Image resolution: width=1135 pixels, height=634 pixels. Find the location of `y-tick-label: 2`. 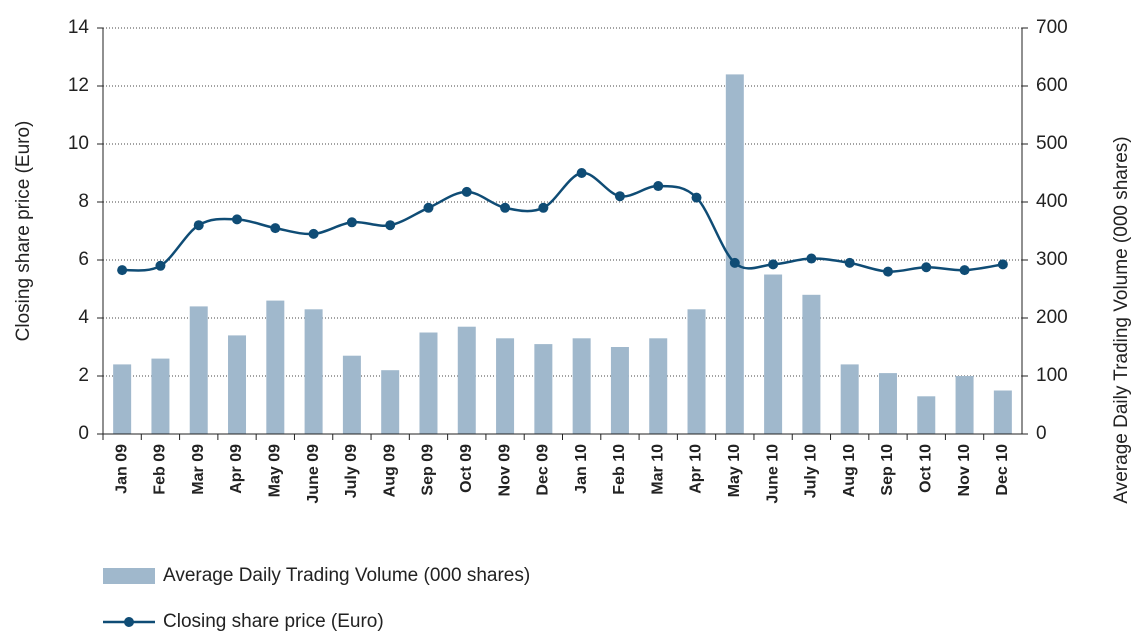

y-tick-label: 2 is located at coordinates (83, 375).